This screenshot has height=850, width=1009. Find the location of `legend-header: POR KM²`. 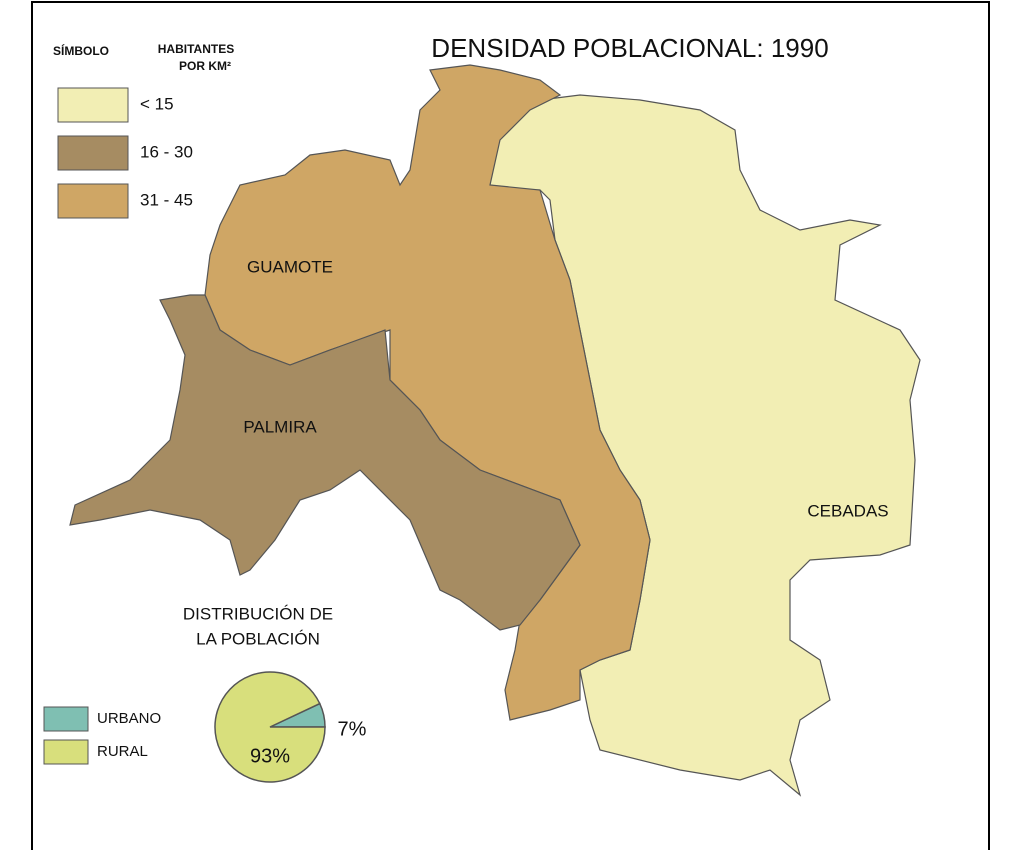

legend-header: POR KM² is located at coordinates (205, 66).